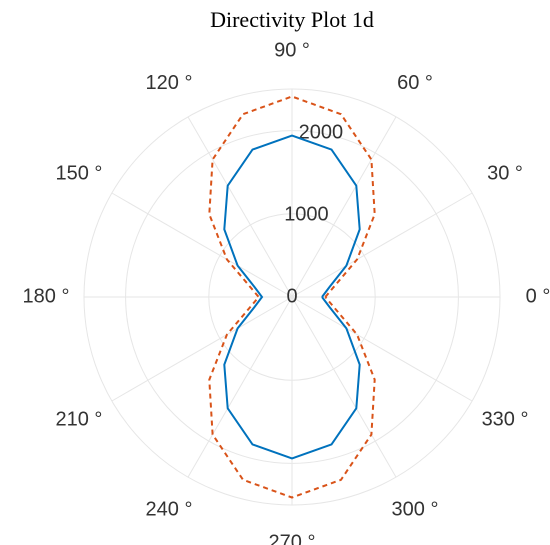 The image size is (550, 545). I want to click on theta-tick-label: 90 °, so click(292, 50).